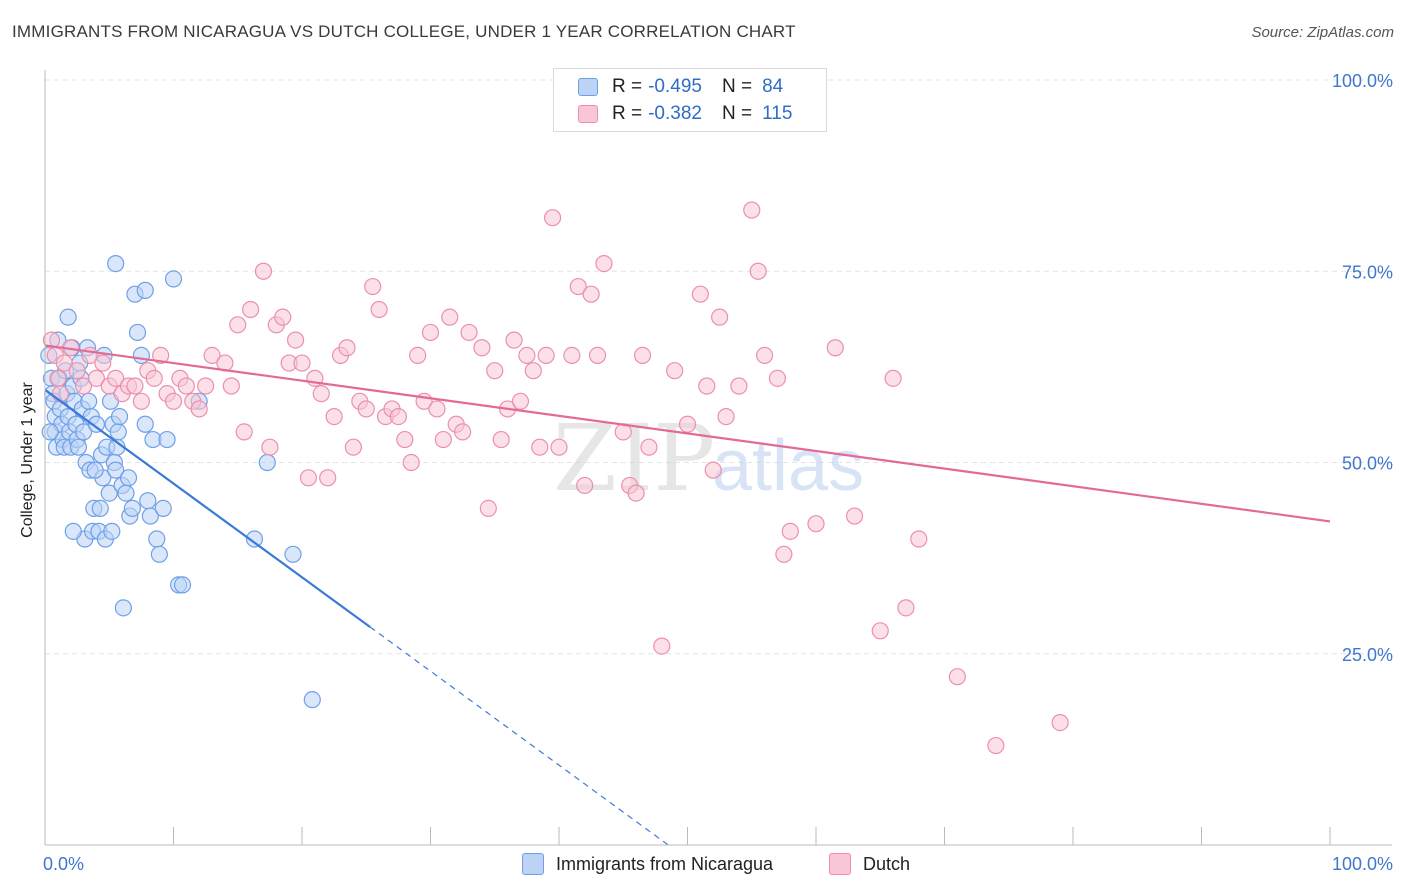  What do you see at coordinates (588, 114) in the screenshot?
I see `stats-swatch-dutch` at bounding box center [588, 114].